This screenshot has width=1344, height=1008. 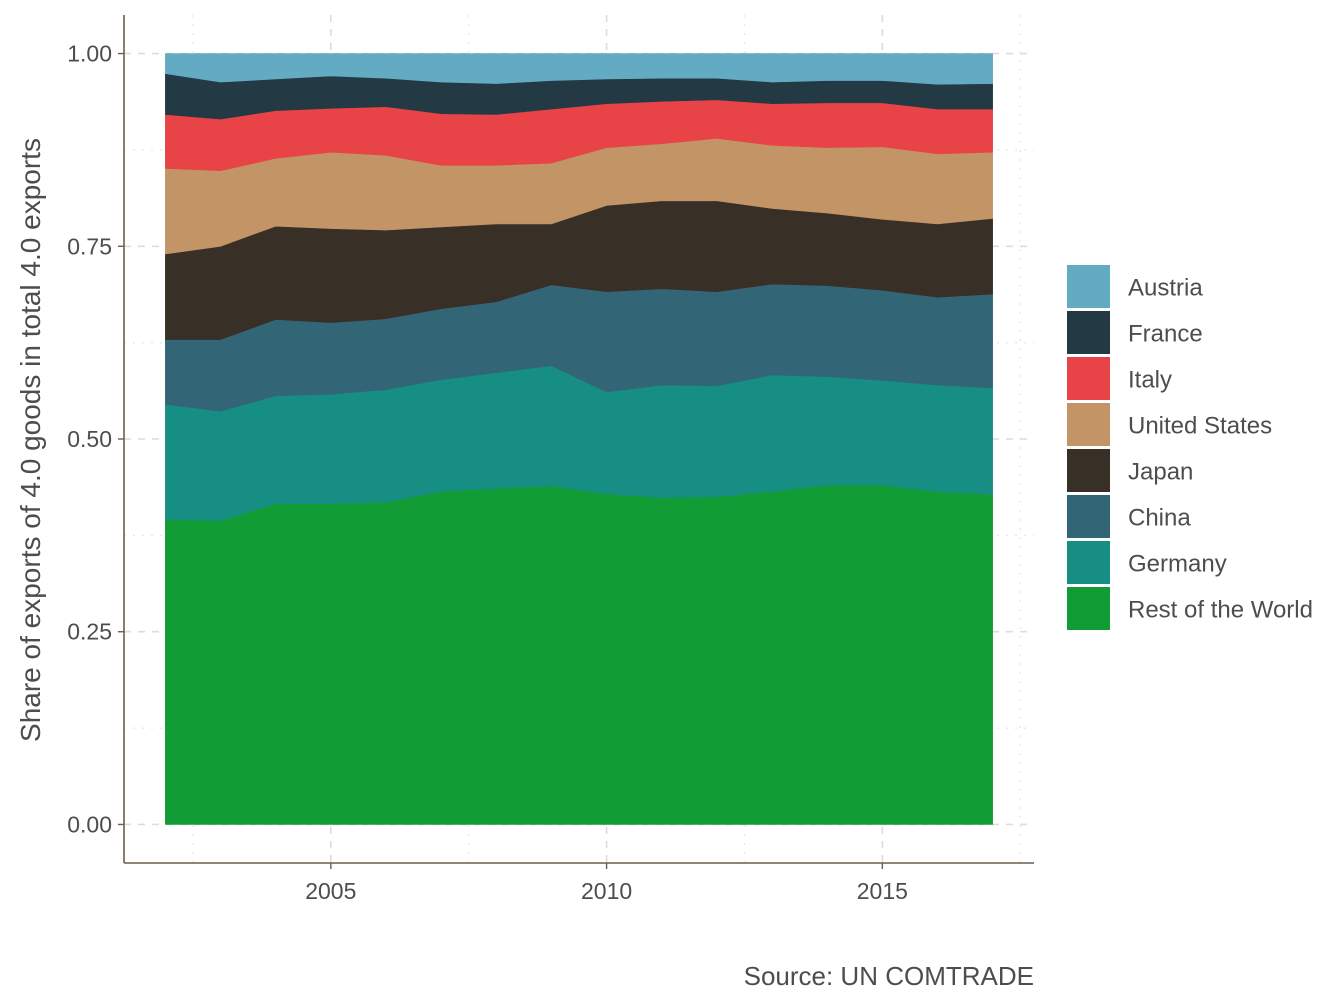 I want to click on legend-swatch-japan, so click(x=1088, y=470).